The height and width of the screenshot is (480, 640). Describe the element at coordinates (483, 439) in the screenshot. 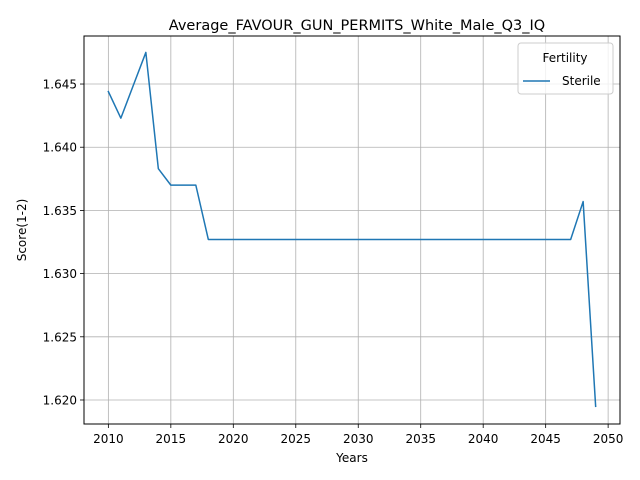

I see `x-tick-label: 2040` at that location.